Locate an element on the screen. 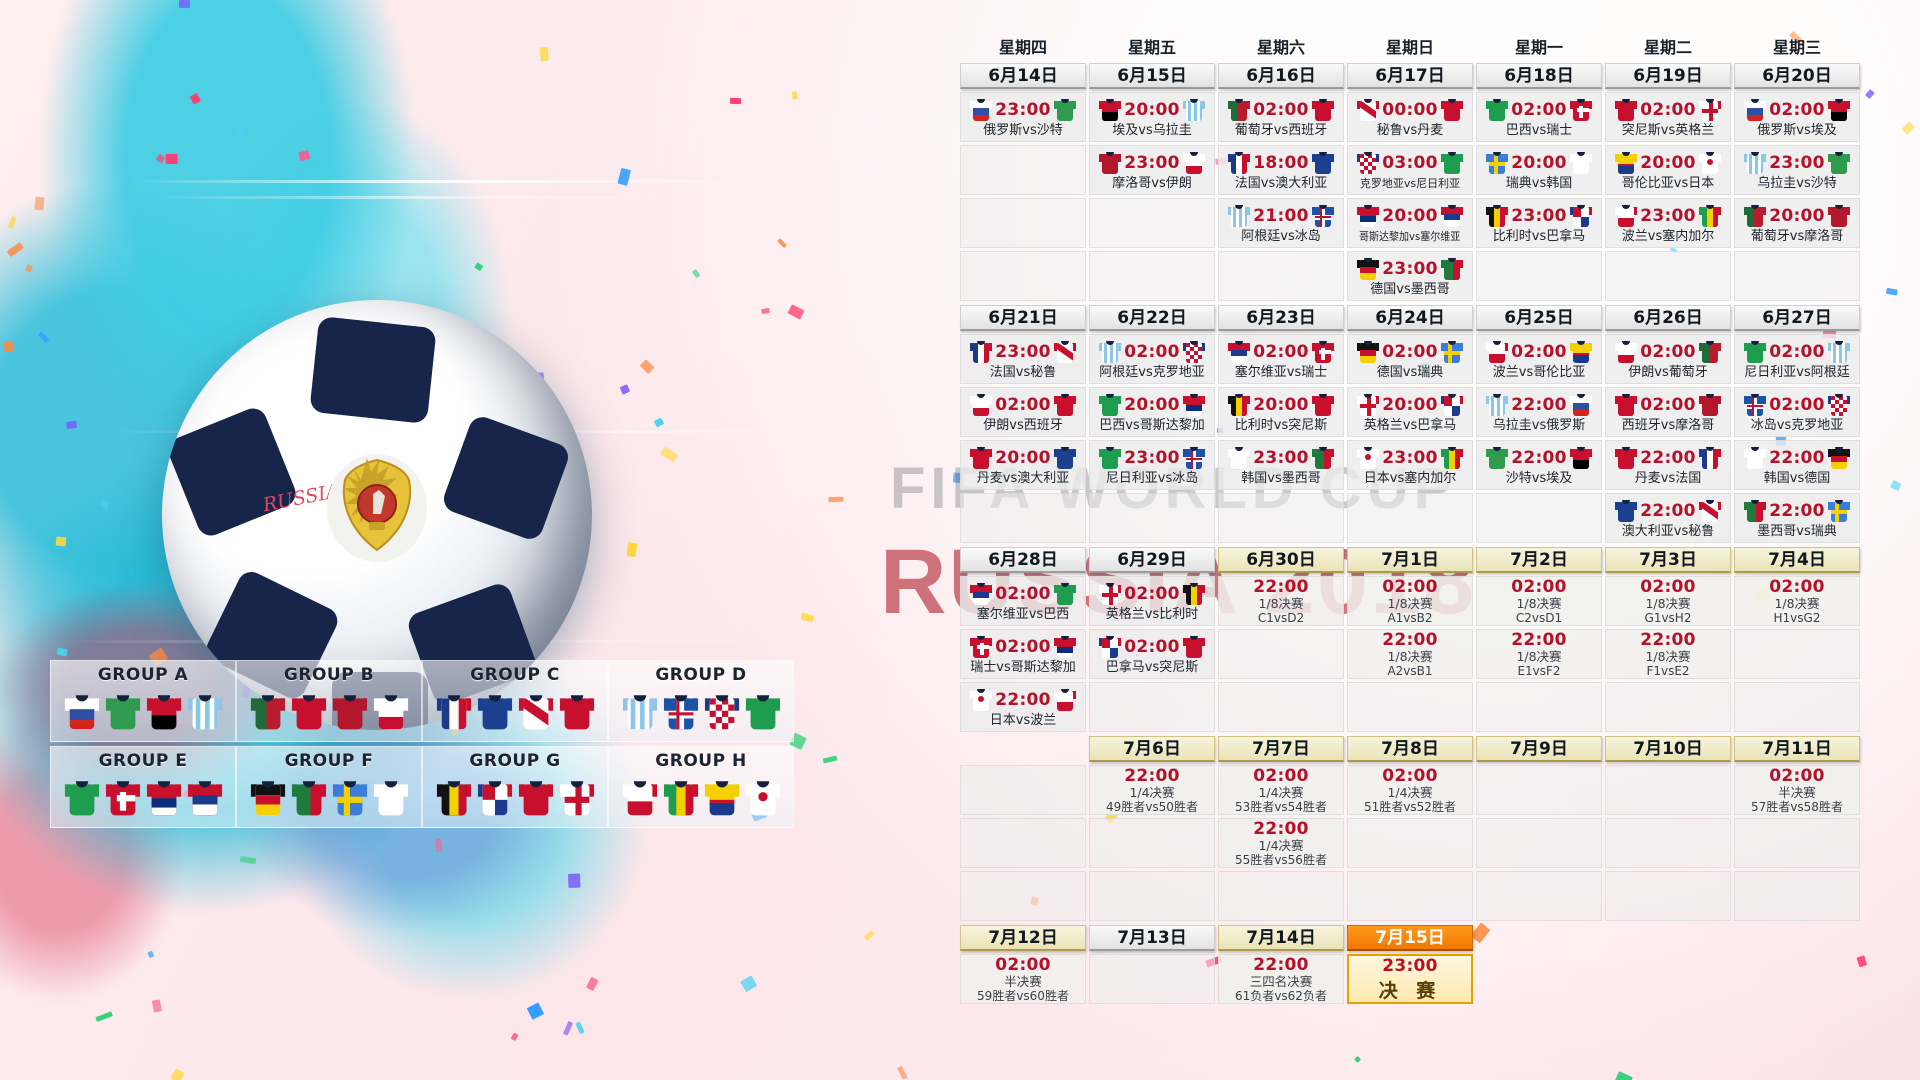  match-cell: 23:00 摩洛哥vs伊朗 is located at coordinates (1152, 170).